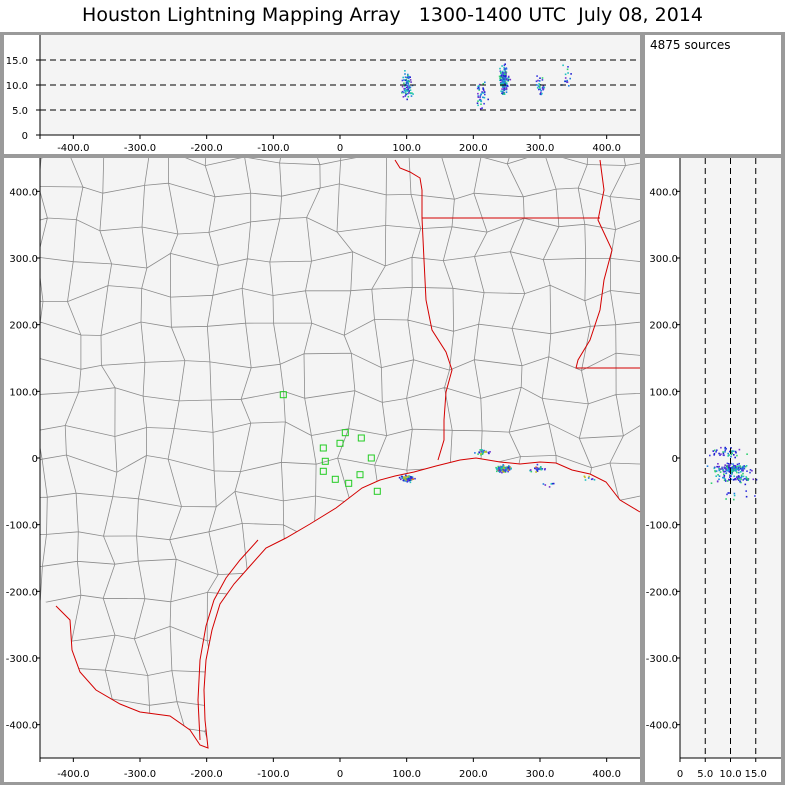  I want to click on texas-louisiana-border, so click(423, 310).